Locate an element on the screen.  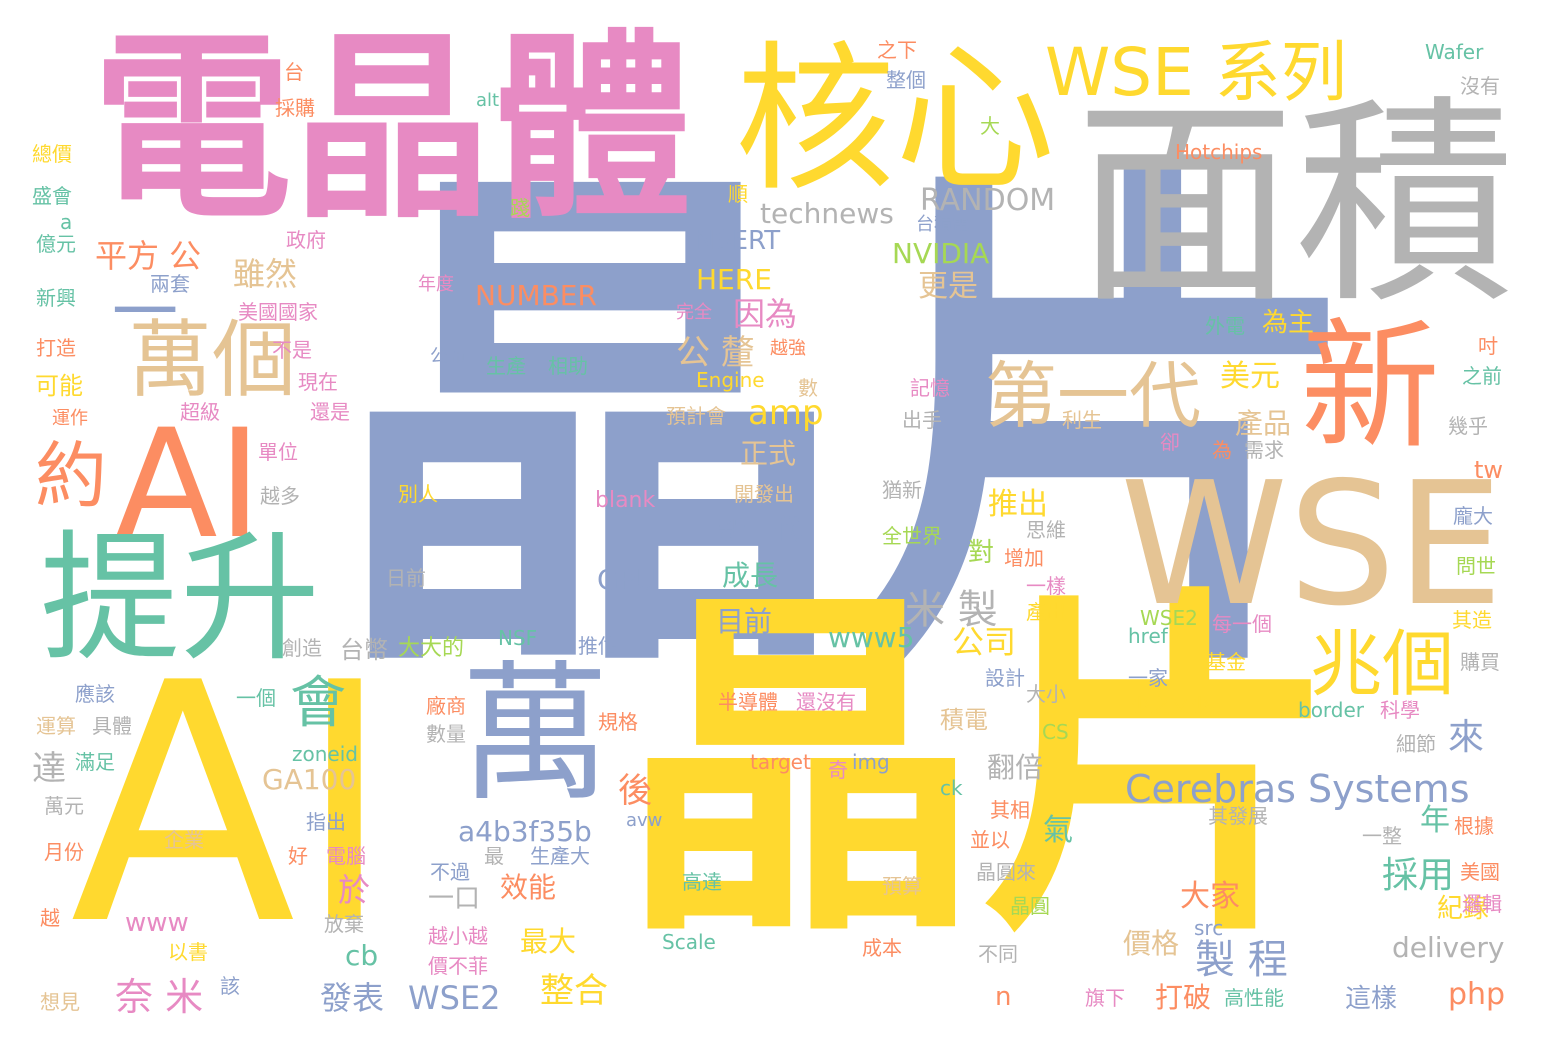
word-174: 指出 is located at coordinates (326, 822).